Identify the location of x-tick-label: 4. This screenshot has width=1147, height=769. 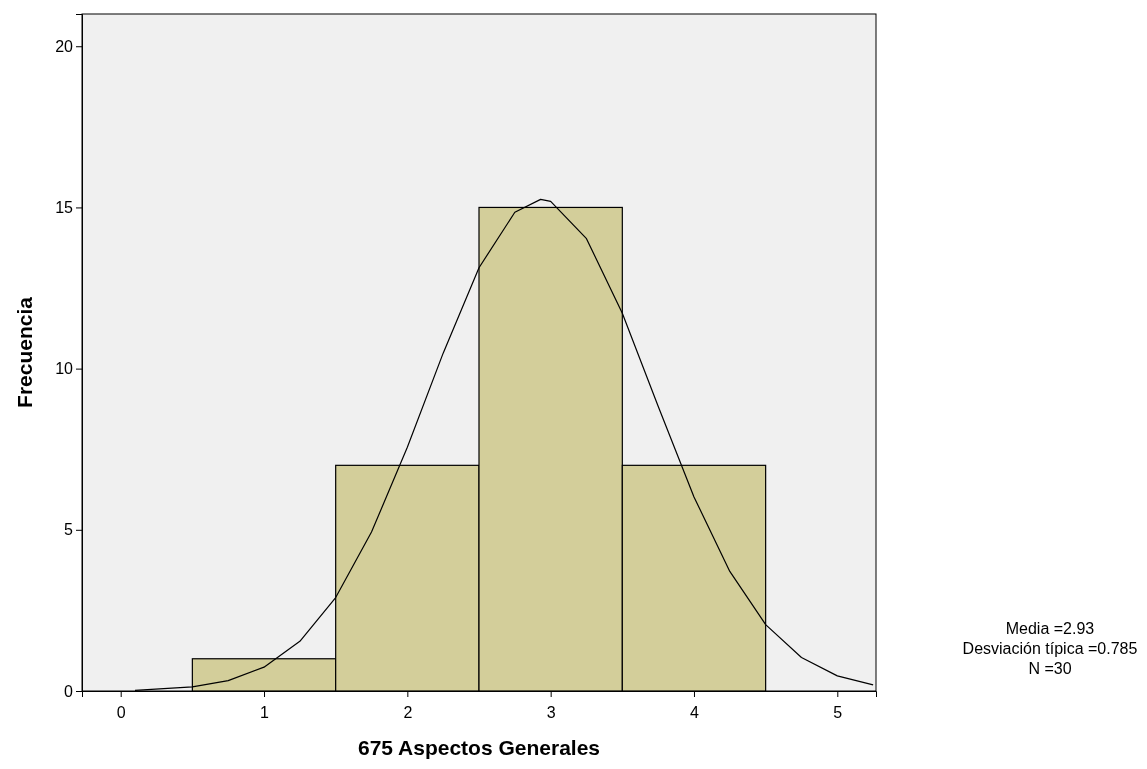
(695, 712).